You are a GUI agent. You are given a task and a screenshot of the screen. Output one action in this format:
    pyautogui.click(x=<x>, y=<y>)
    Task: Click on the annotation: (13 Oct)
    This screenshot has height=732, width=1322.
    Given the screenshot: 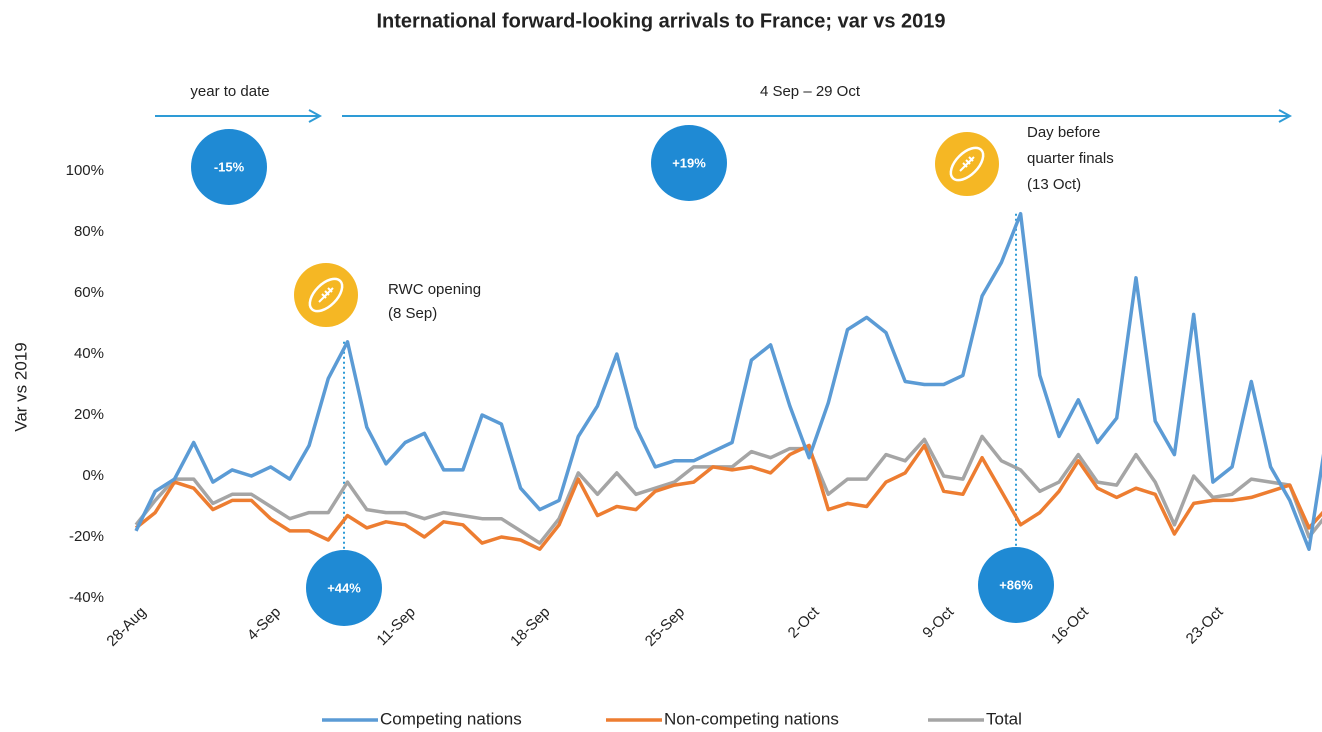 What is the action you would take?
    pyautogui.click(x=1054, y=184)
    